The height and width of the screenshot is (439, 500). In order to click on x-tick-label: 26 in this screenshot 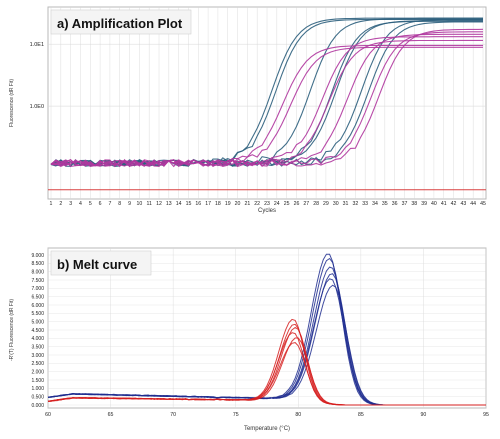, I will do `click(297, 204)`.